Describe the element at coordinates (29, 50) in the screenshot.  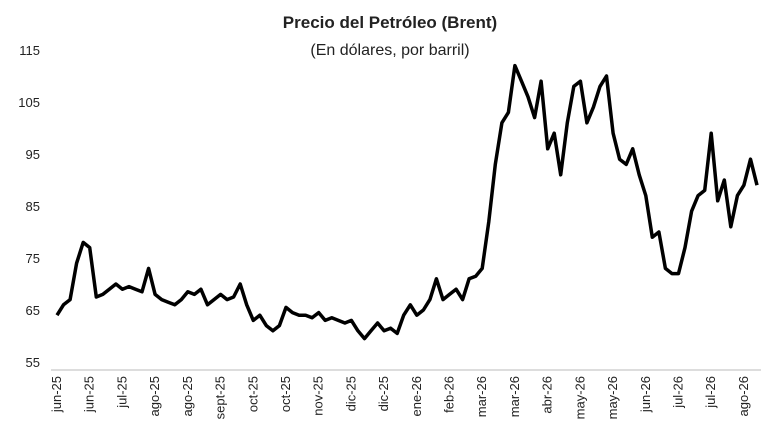
I see `y-tick-label: 115` at that location.